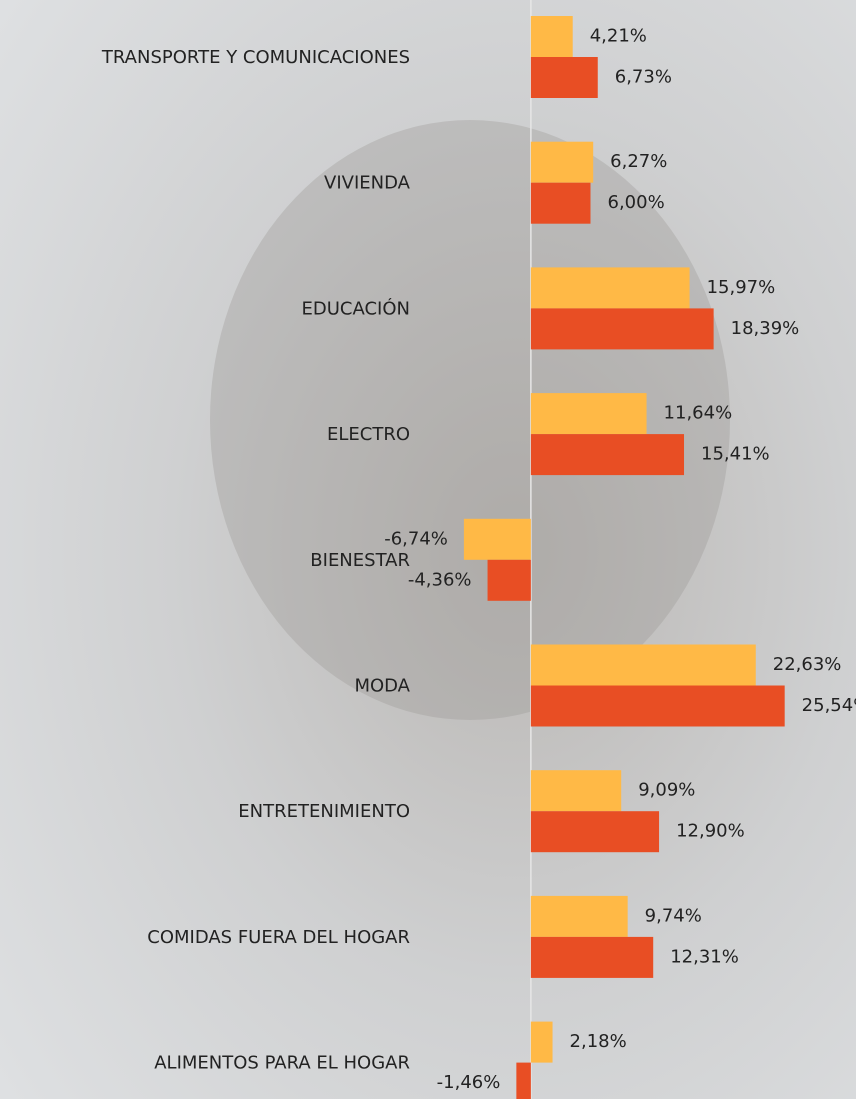 The height and width of the screenshot is (1099, 856). I want to click on value-label: 15,41%, so click(735, 454).